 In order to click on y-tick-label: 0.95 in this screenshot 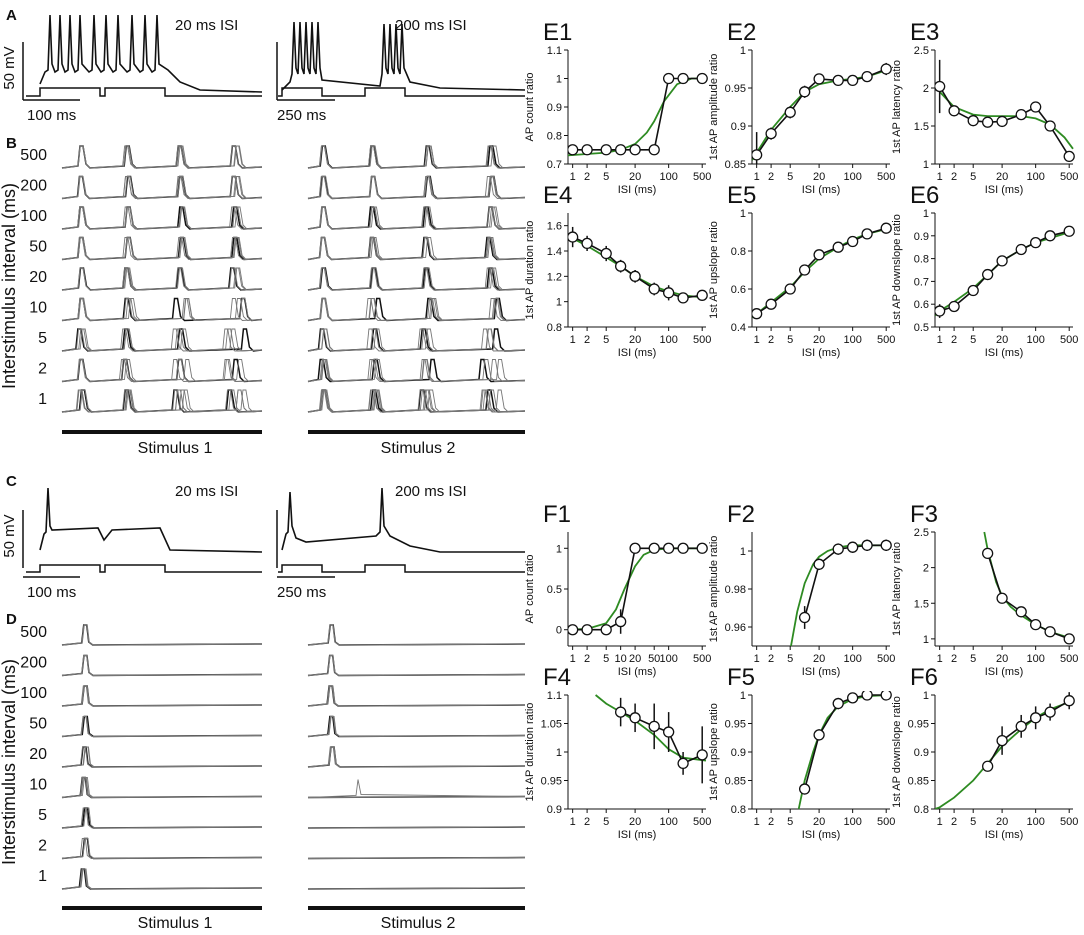, I will do `click(918, 725)`.